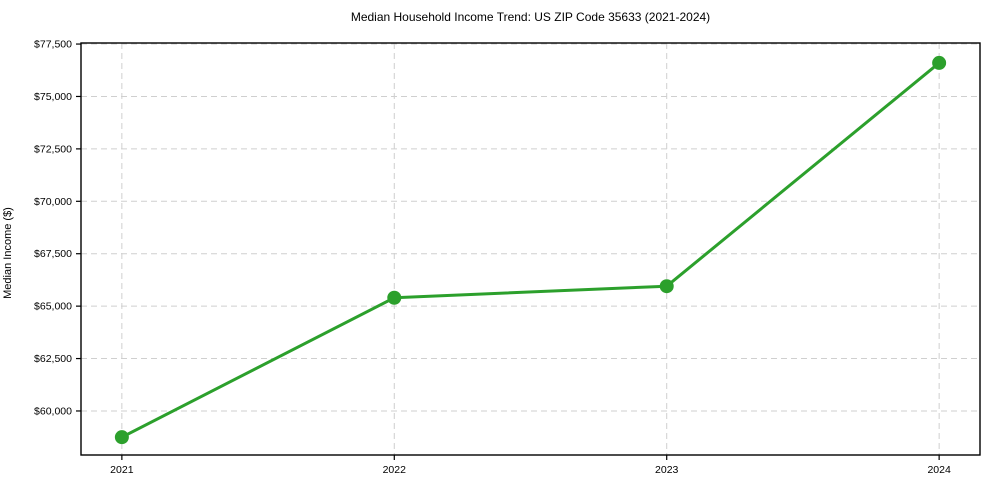 The height and width of the screenshot is (490, 989). I want to click on x-tick-label: 2024, so click(939, 470).